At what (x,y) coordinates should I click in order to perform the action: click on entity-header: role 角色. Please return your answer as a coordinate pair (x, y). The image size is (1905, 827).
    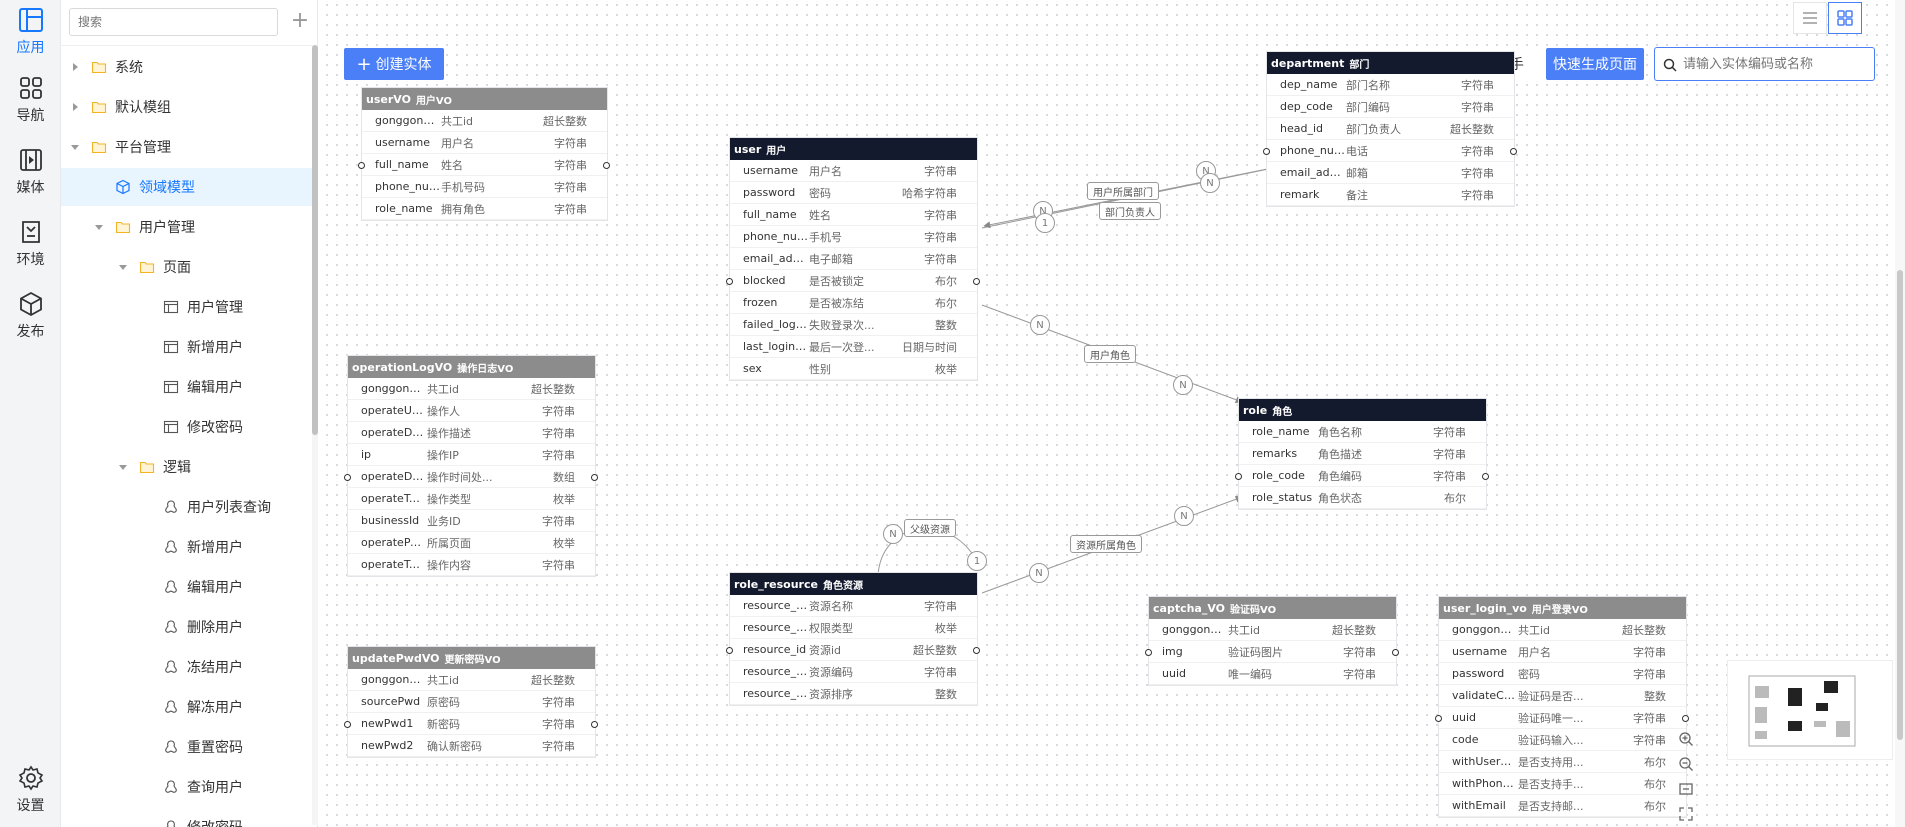
    Looking at the image, I should click on (1362, 410).